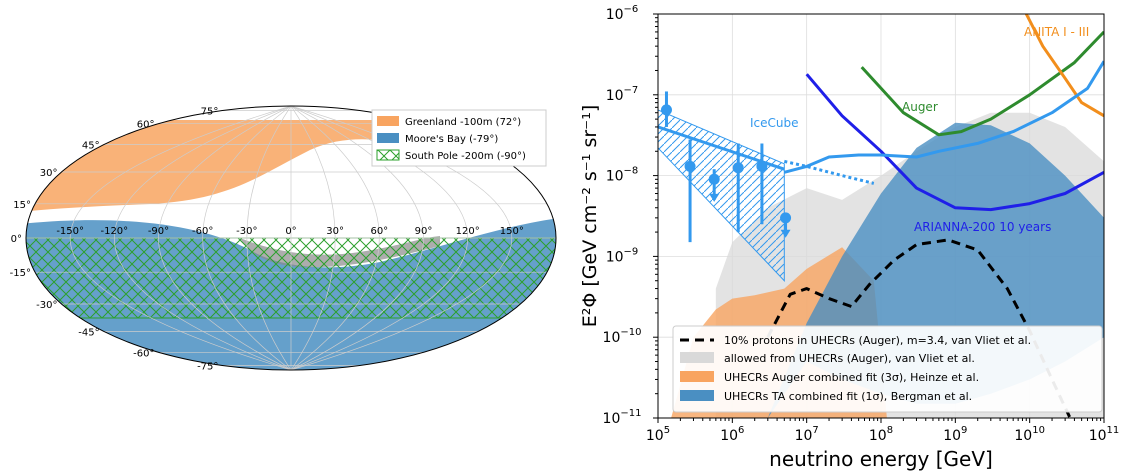  I want to click on latitude-tick-label: -60°, so click(143, 353).